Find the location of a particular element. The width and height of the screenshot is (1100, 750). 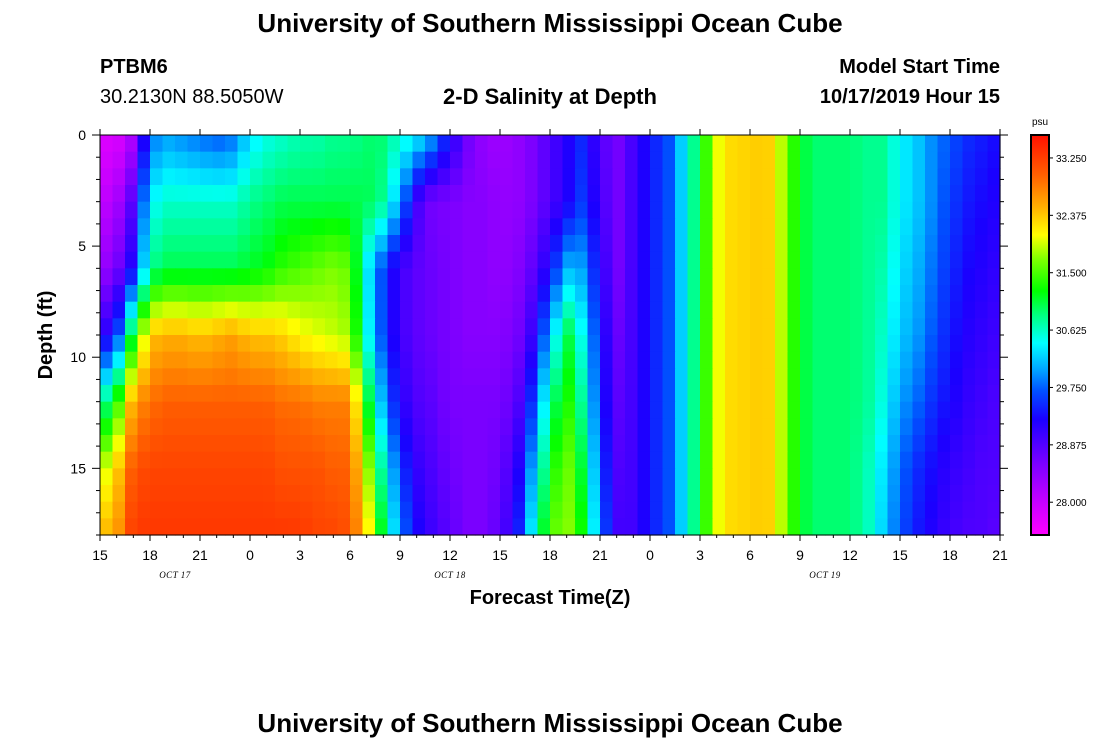

x-tick-label: 15 is located at coordinates (500, 555).